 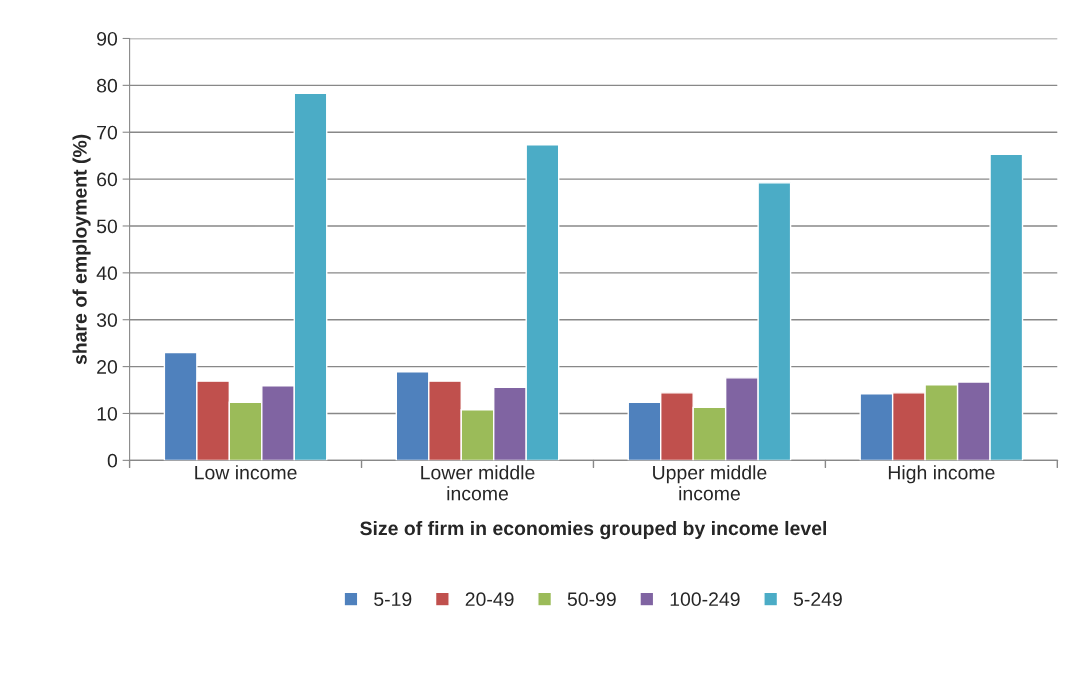 What do you see at coordinates (478, 483) in the screenshot?
I see `x-tick-label: Lower middle income` at bounding box center [478, 483].